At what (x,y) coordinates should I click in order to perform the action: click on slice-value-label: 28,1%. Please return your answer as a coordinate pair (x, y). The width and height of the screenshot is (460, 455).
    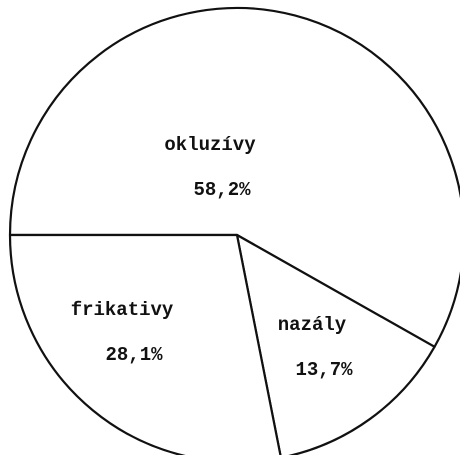
    Looking at the image, I should click on (134, 355).